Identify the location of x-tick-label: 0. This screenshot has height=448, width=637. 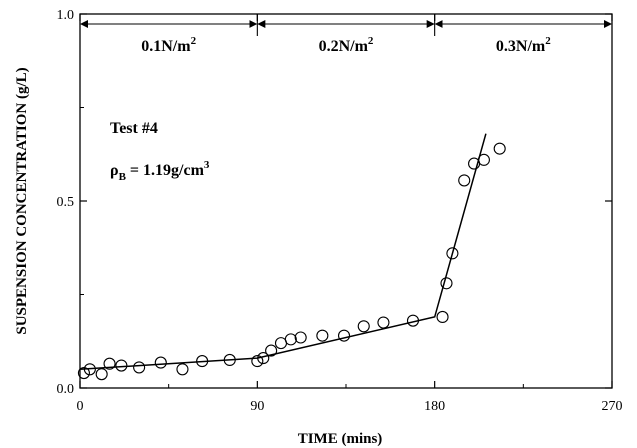
(80, 406).